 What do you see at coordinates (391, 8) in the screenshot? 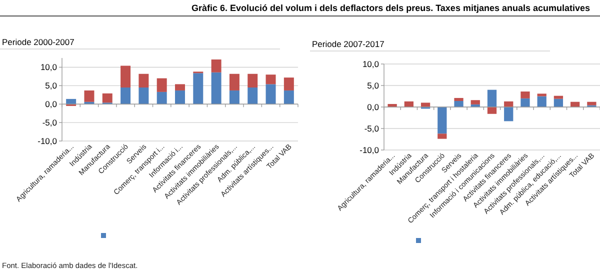
I see `text: Gràfic 6. Evolució del volum i dels deflactors dels preus. Taxes mitjanes anuals acumulatives` at bounding box center [391, 8].